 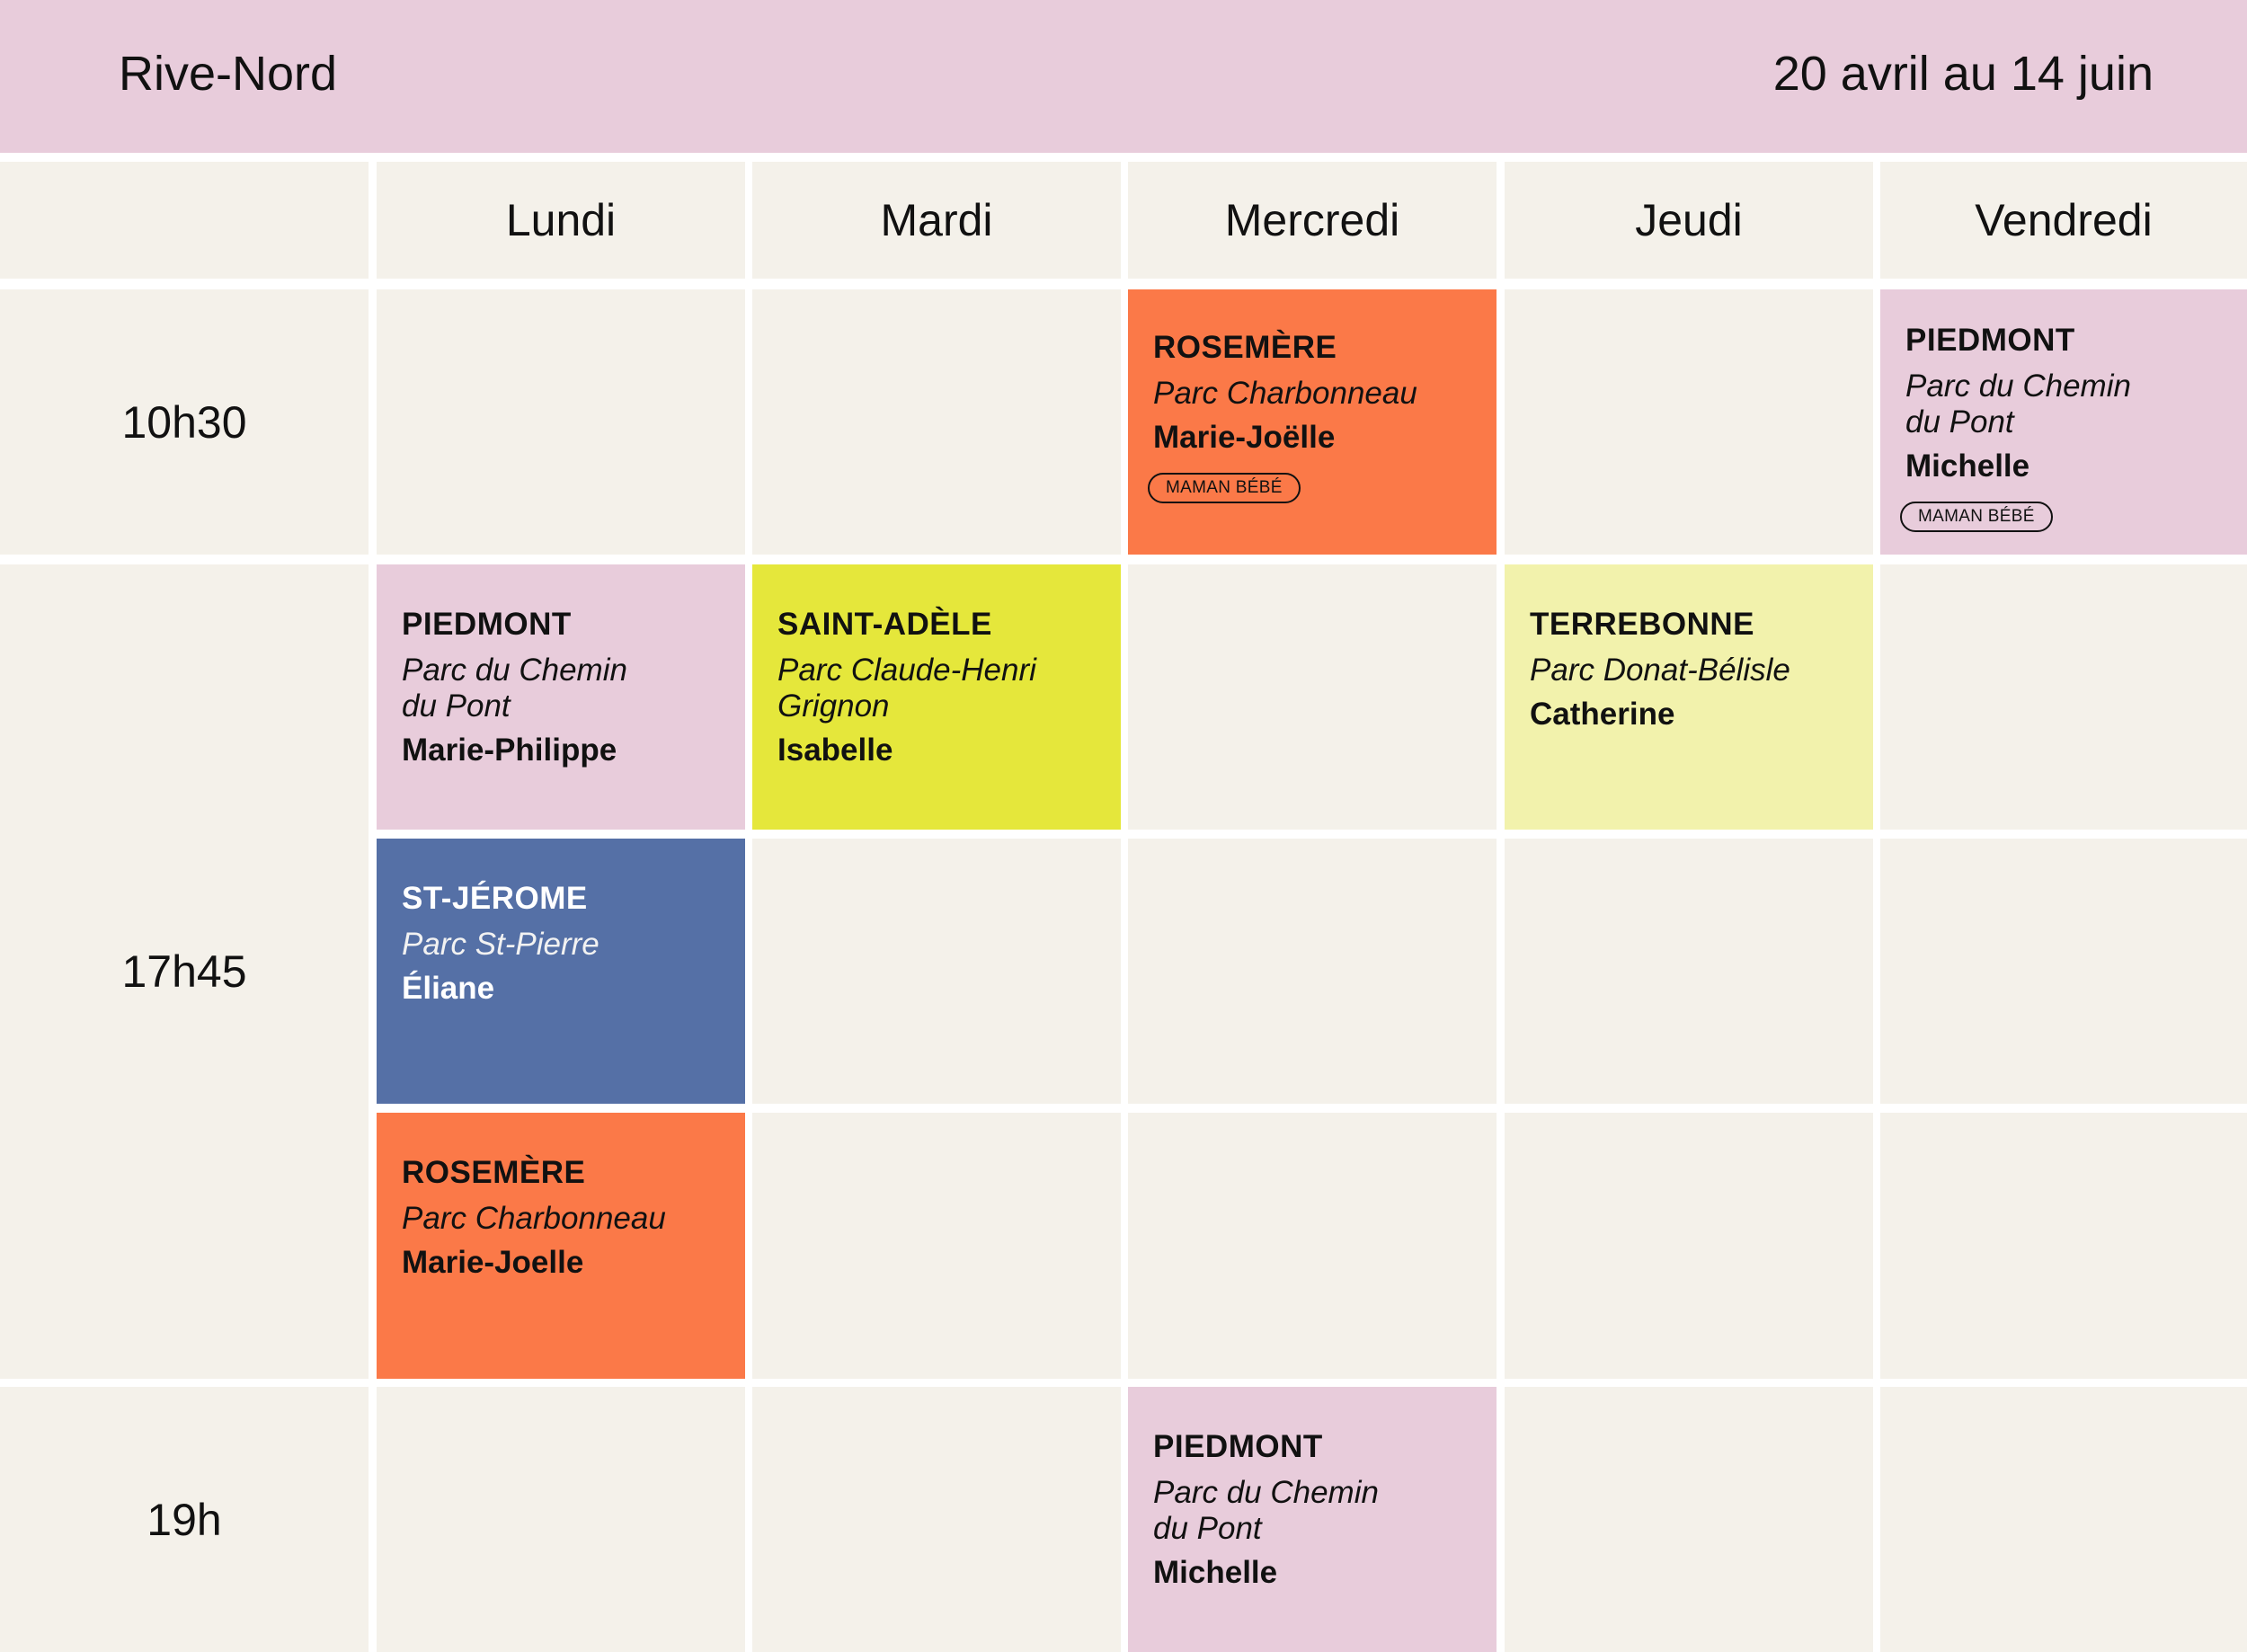 What do you see at coordinates (2063, 220) in the screenshot?
I see `day-header-friday: Vendredi` at bounding box center [2063, 220].